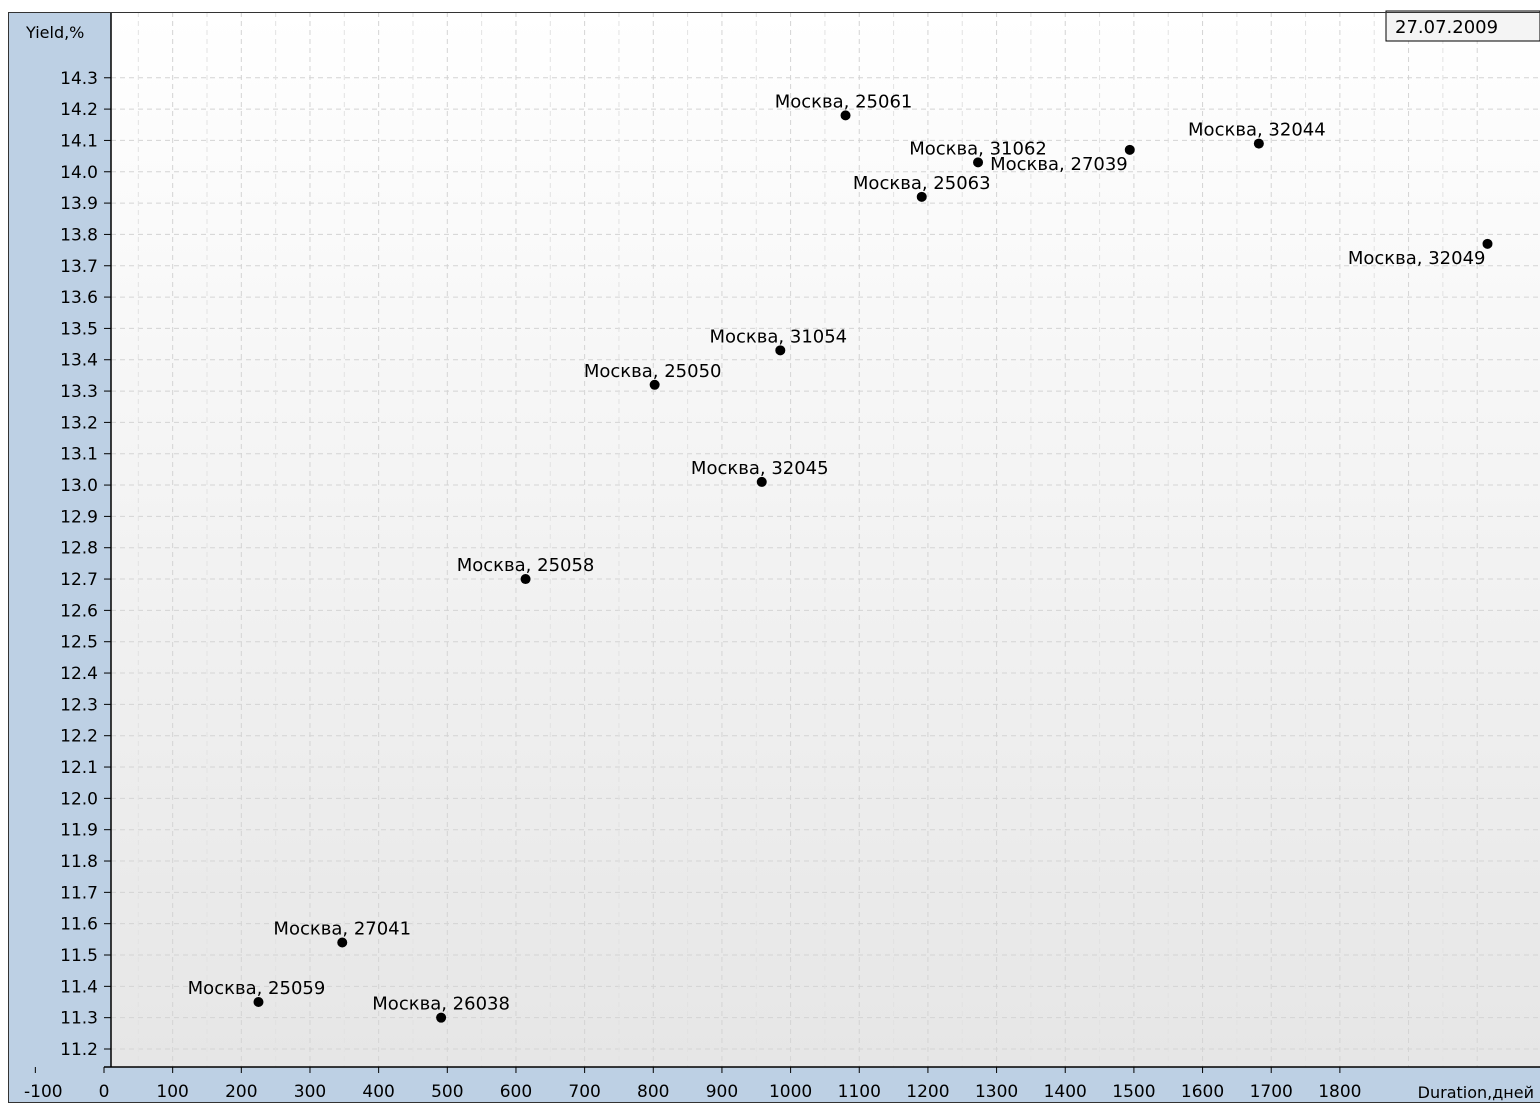 The height and width of the screenshot is (1103, 1540). Describe the element at coordinates (722, 1092) in the screenshot. I see `x-tick-label: 900` at that location.